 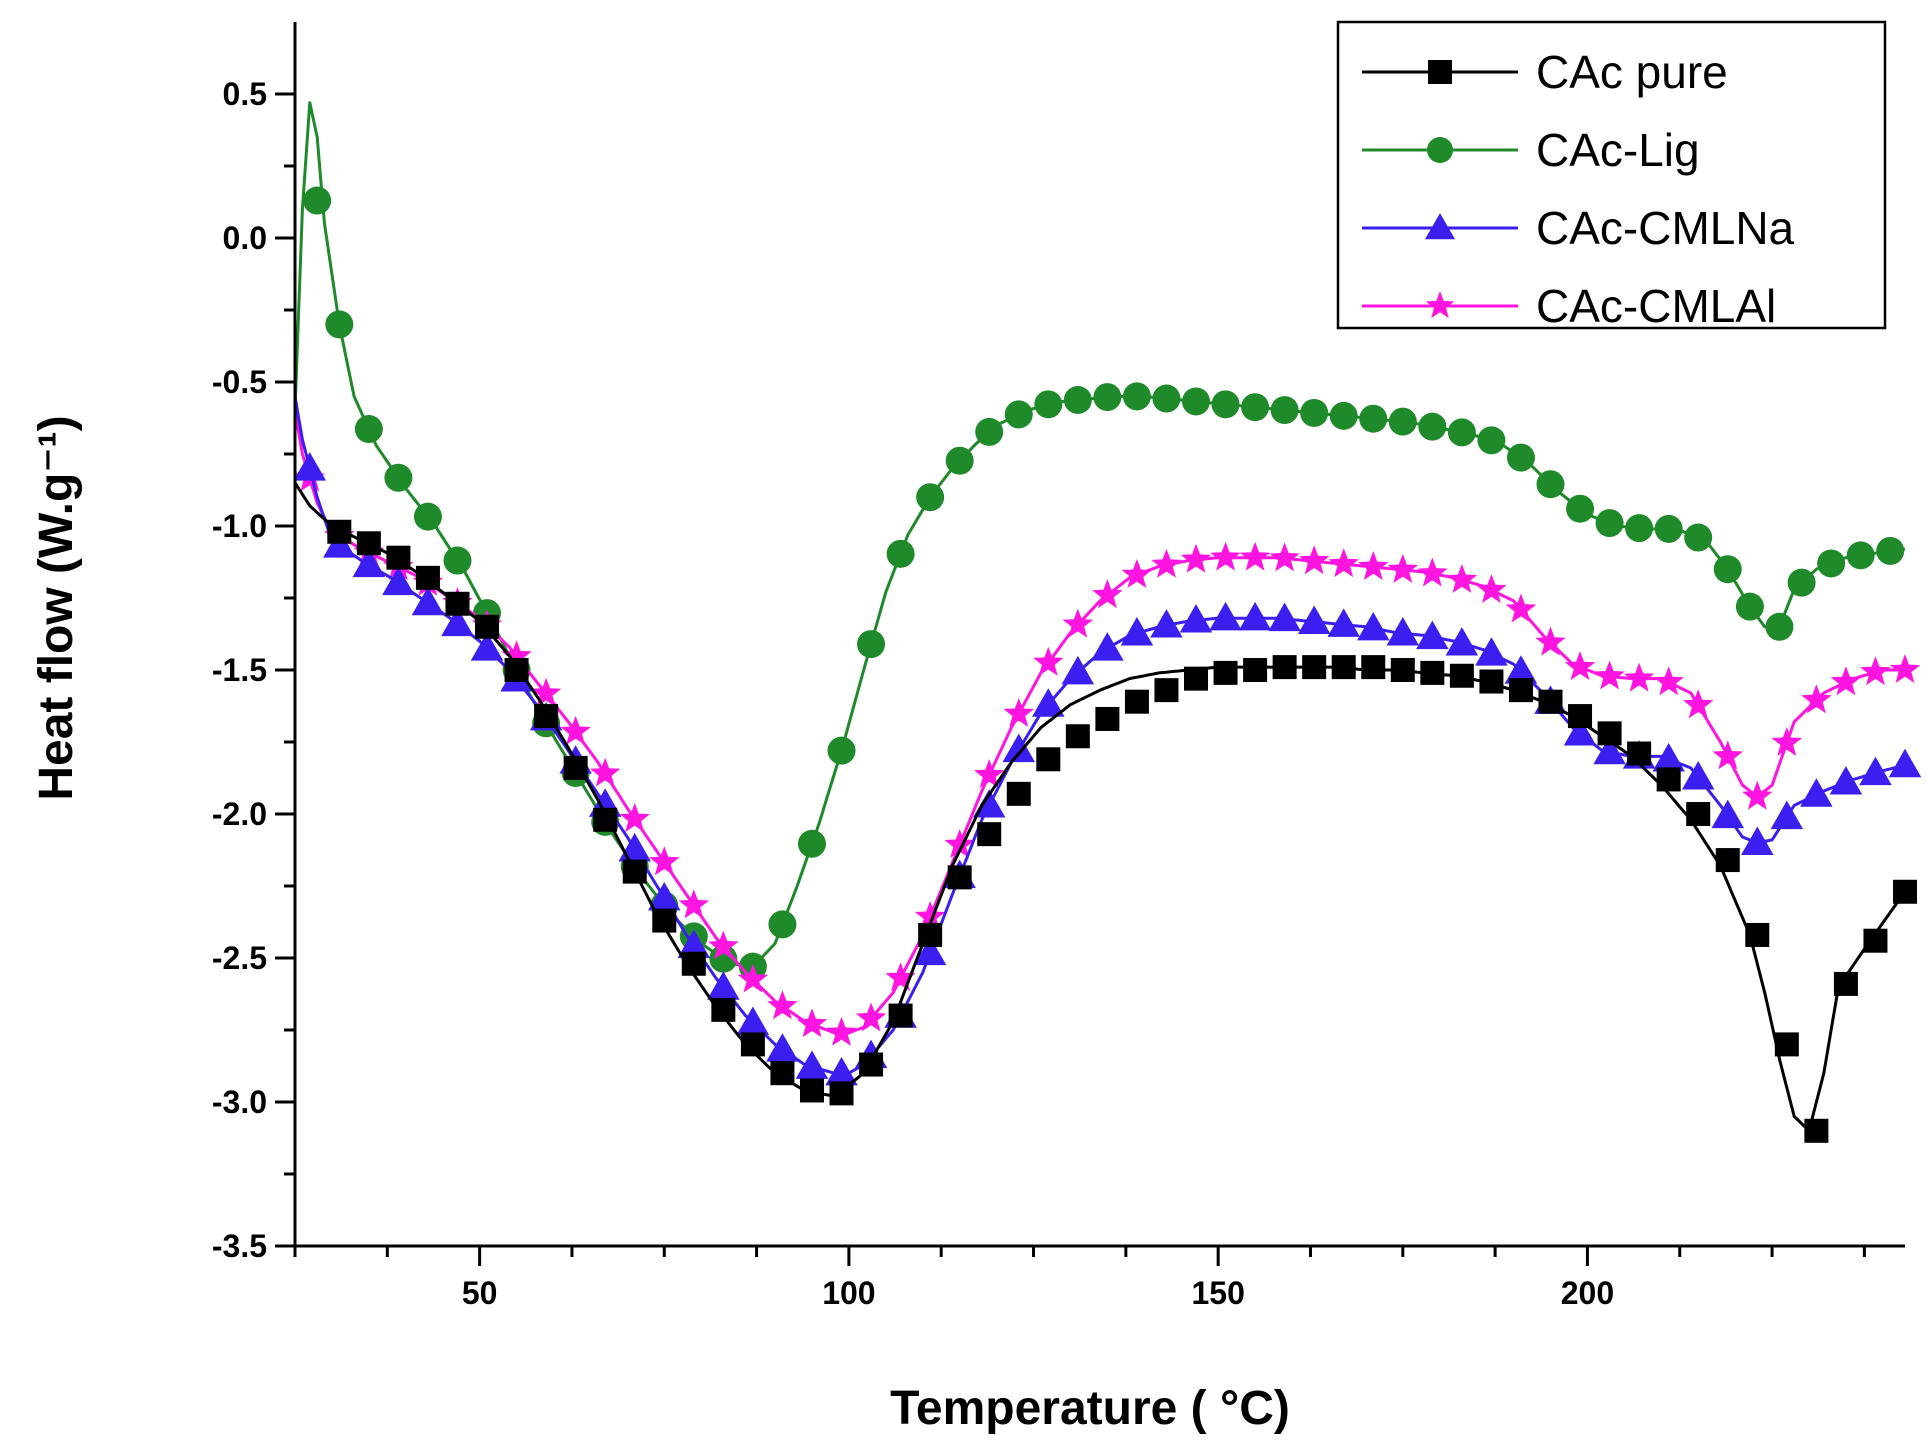 What do you see at coordinates (1656, 306) in the screenshot?
I see `legend-label: CAc-CMLAl` at bounding box center [1656, 306].